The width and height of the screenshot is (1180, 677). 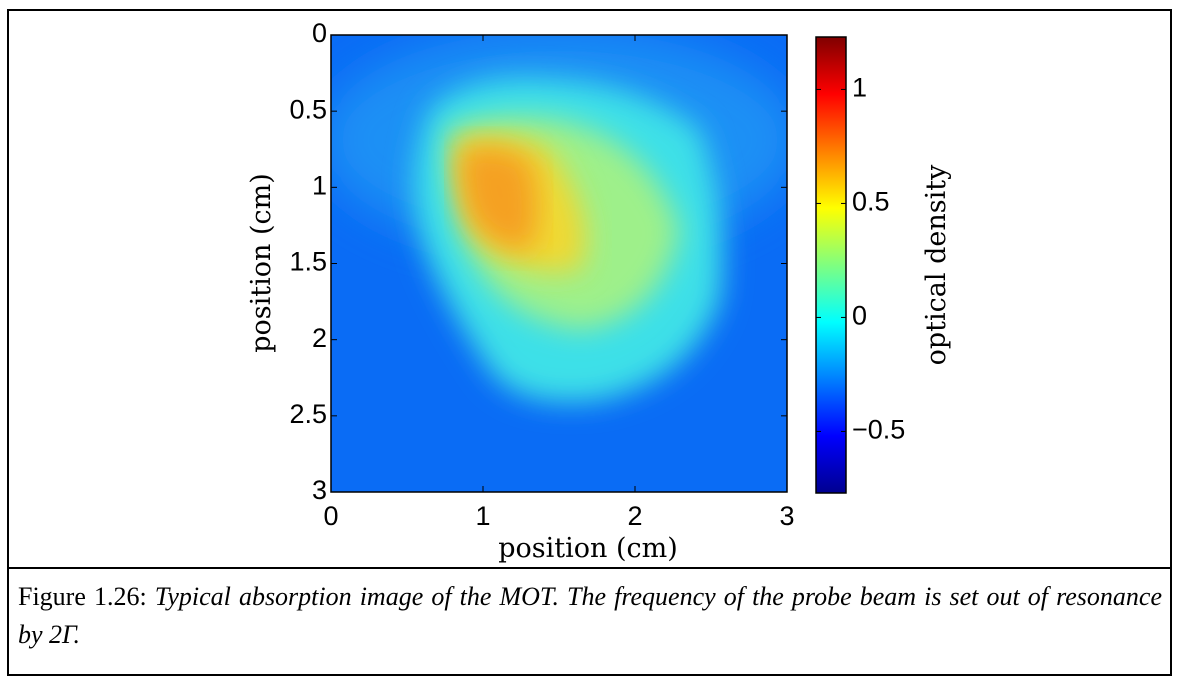 I want to click on caption-label: Figure 1.26:, so click(x=82, y=596).